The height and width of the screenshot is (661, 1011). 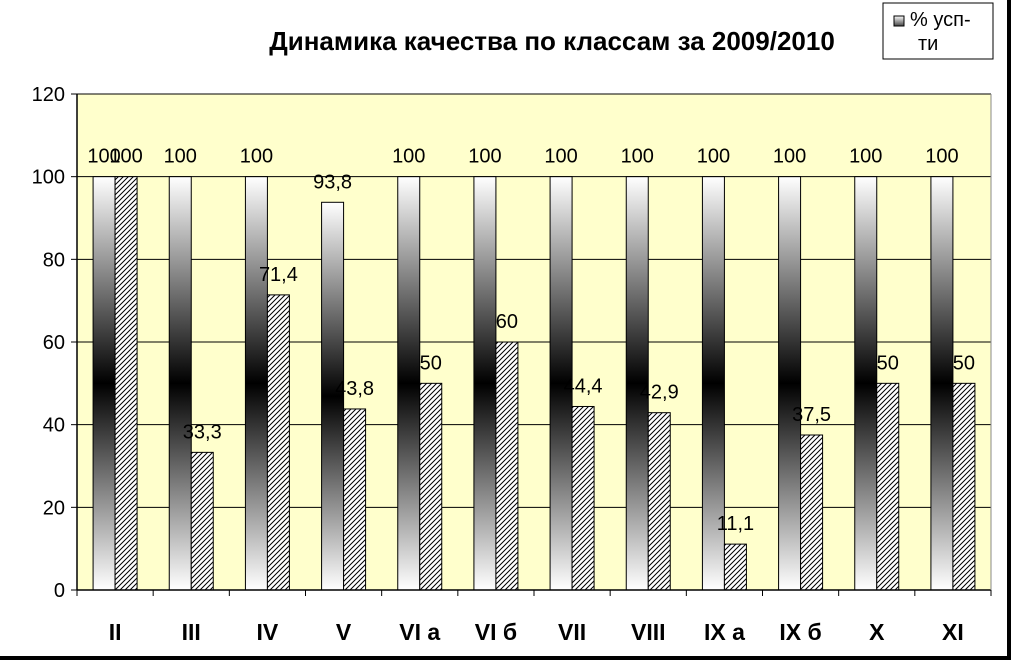 What do you see at coordinates (648, 632) in the screenshot?
I see `x-tick-label: VIII` at bounding box center [648, 632].